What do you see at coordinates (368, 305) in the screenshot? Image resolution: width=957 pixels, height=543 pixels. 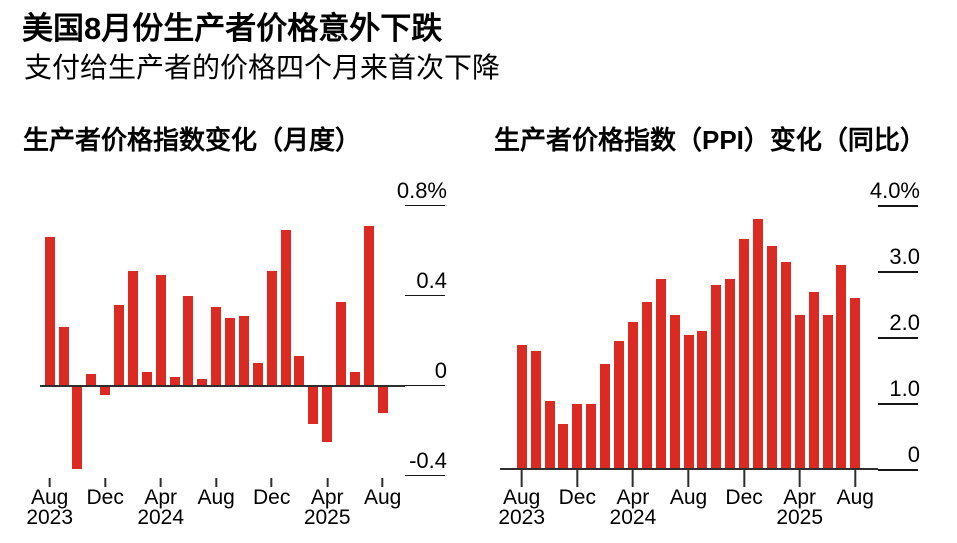 I see `bar-jul-2025` at bounding box center [368, 305].